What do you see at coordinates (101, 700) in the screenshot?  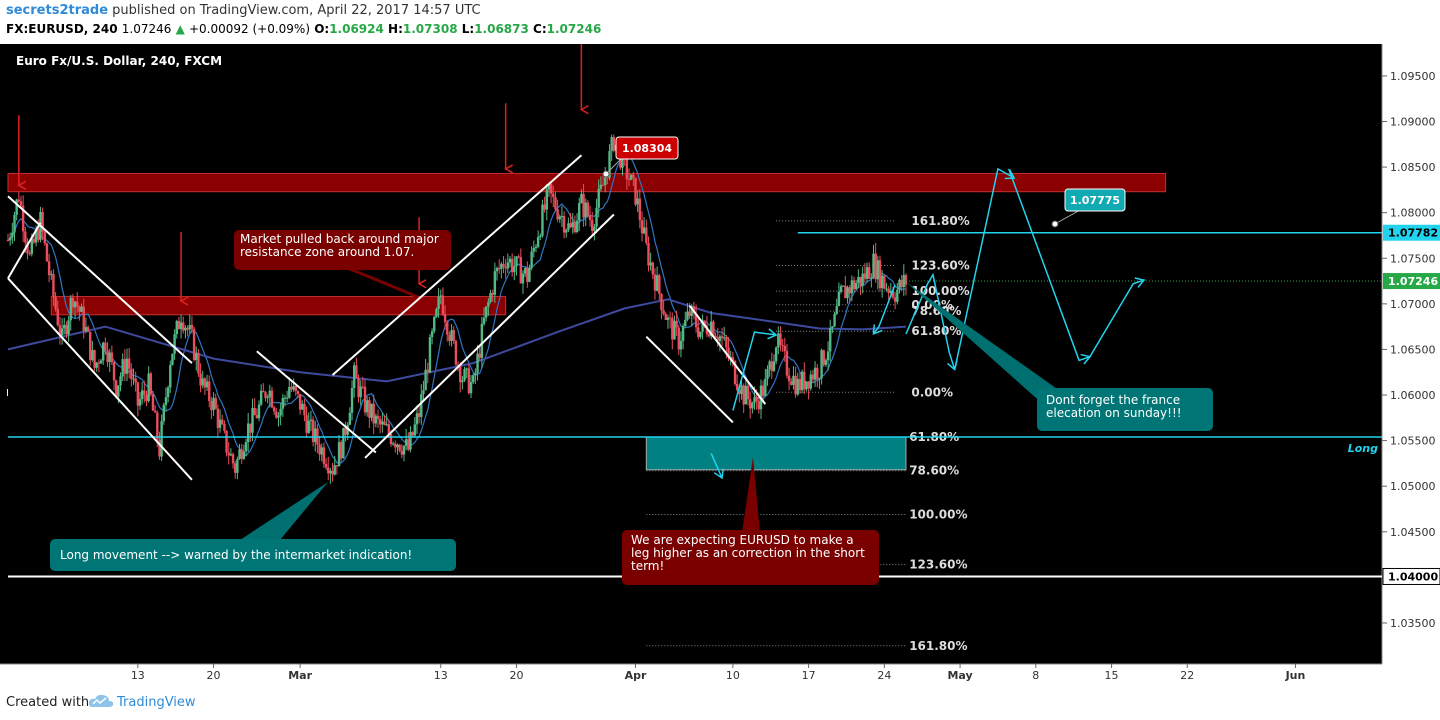 I see `tradingview-cloud-icon` at bounding box center [101, 700].